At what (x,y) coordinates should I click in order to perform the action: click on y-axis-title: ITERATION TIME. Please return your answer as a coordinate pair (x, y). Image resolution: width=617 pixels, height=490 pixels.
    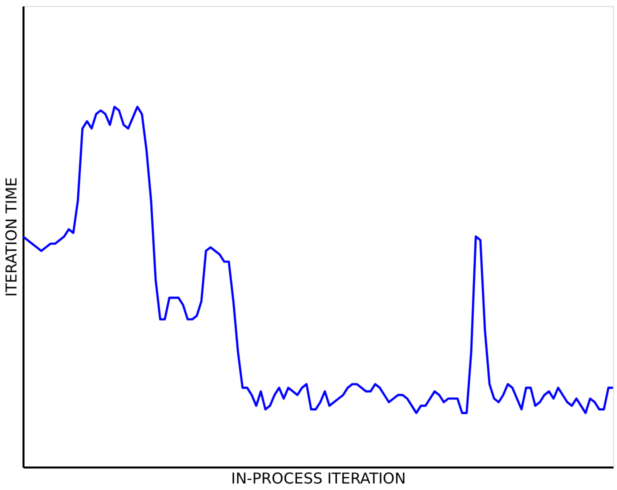
    Looking at the image, I should click on (11, 237).